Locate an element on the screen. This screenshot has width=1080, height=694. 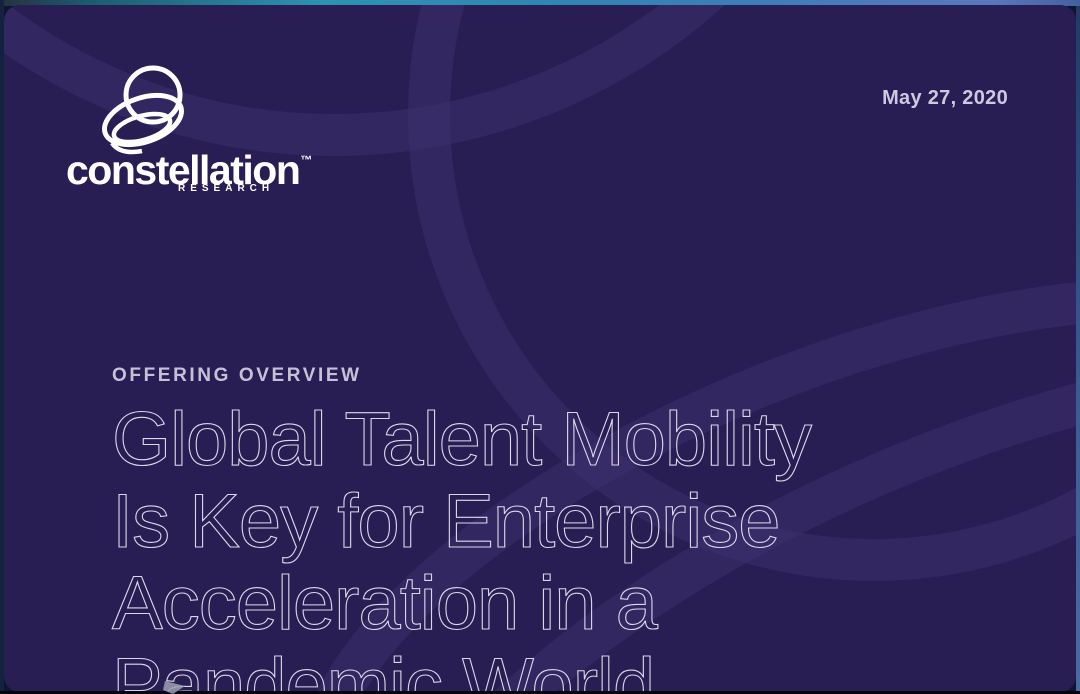
trademark-symbol: ™ is located at coordinates (306, 160).